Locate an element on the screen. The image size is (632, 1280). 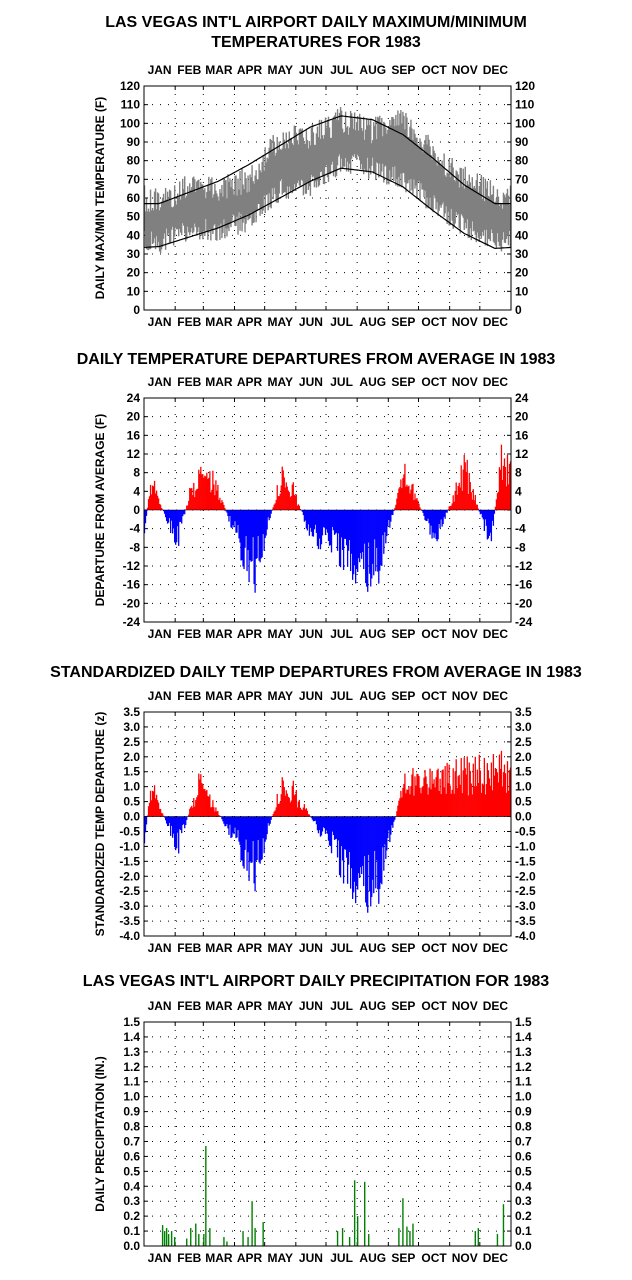
y-tick-label-right: 2.5 is located at coordinates (523, 742).